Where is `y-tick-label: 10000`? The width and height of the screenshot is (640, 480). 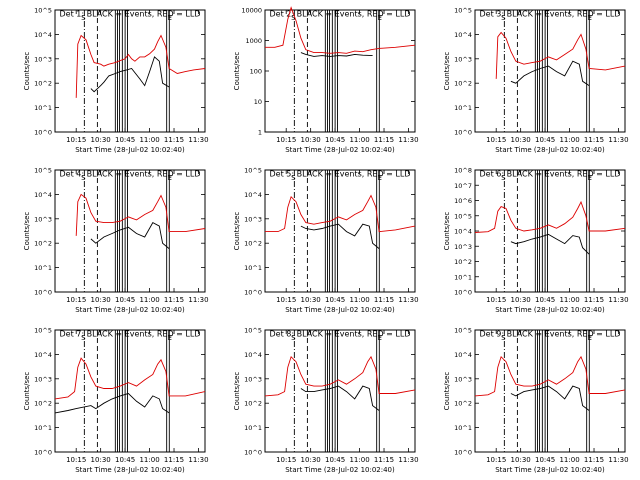 y-tick-label: 10000 is located at coordinates (251, 11).